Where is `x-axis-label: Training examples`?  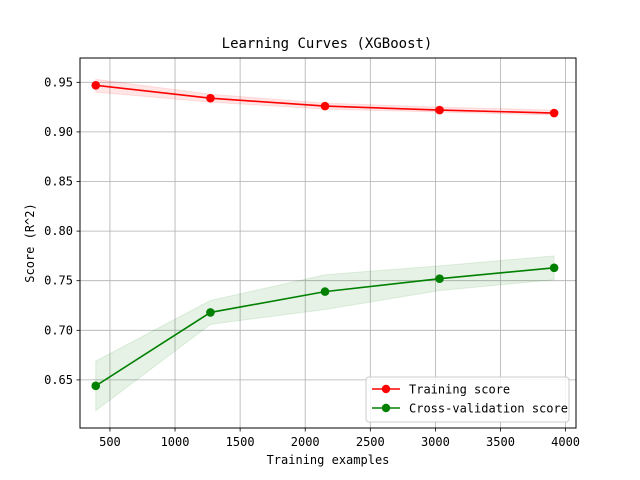
x-axis-label: Training examples is located at coordinates (328, 460).